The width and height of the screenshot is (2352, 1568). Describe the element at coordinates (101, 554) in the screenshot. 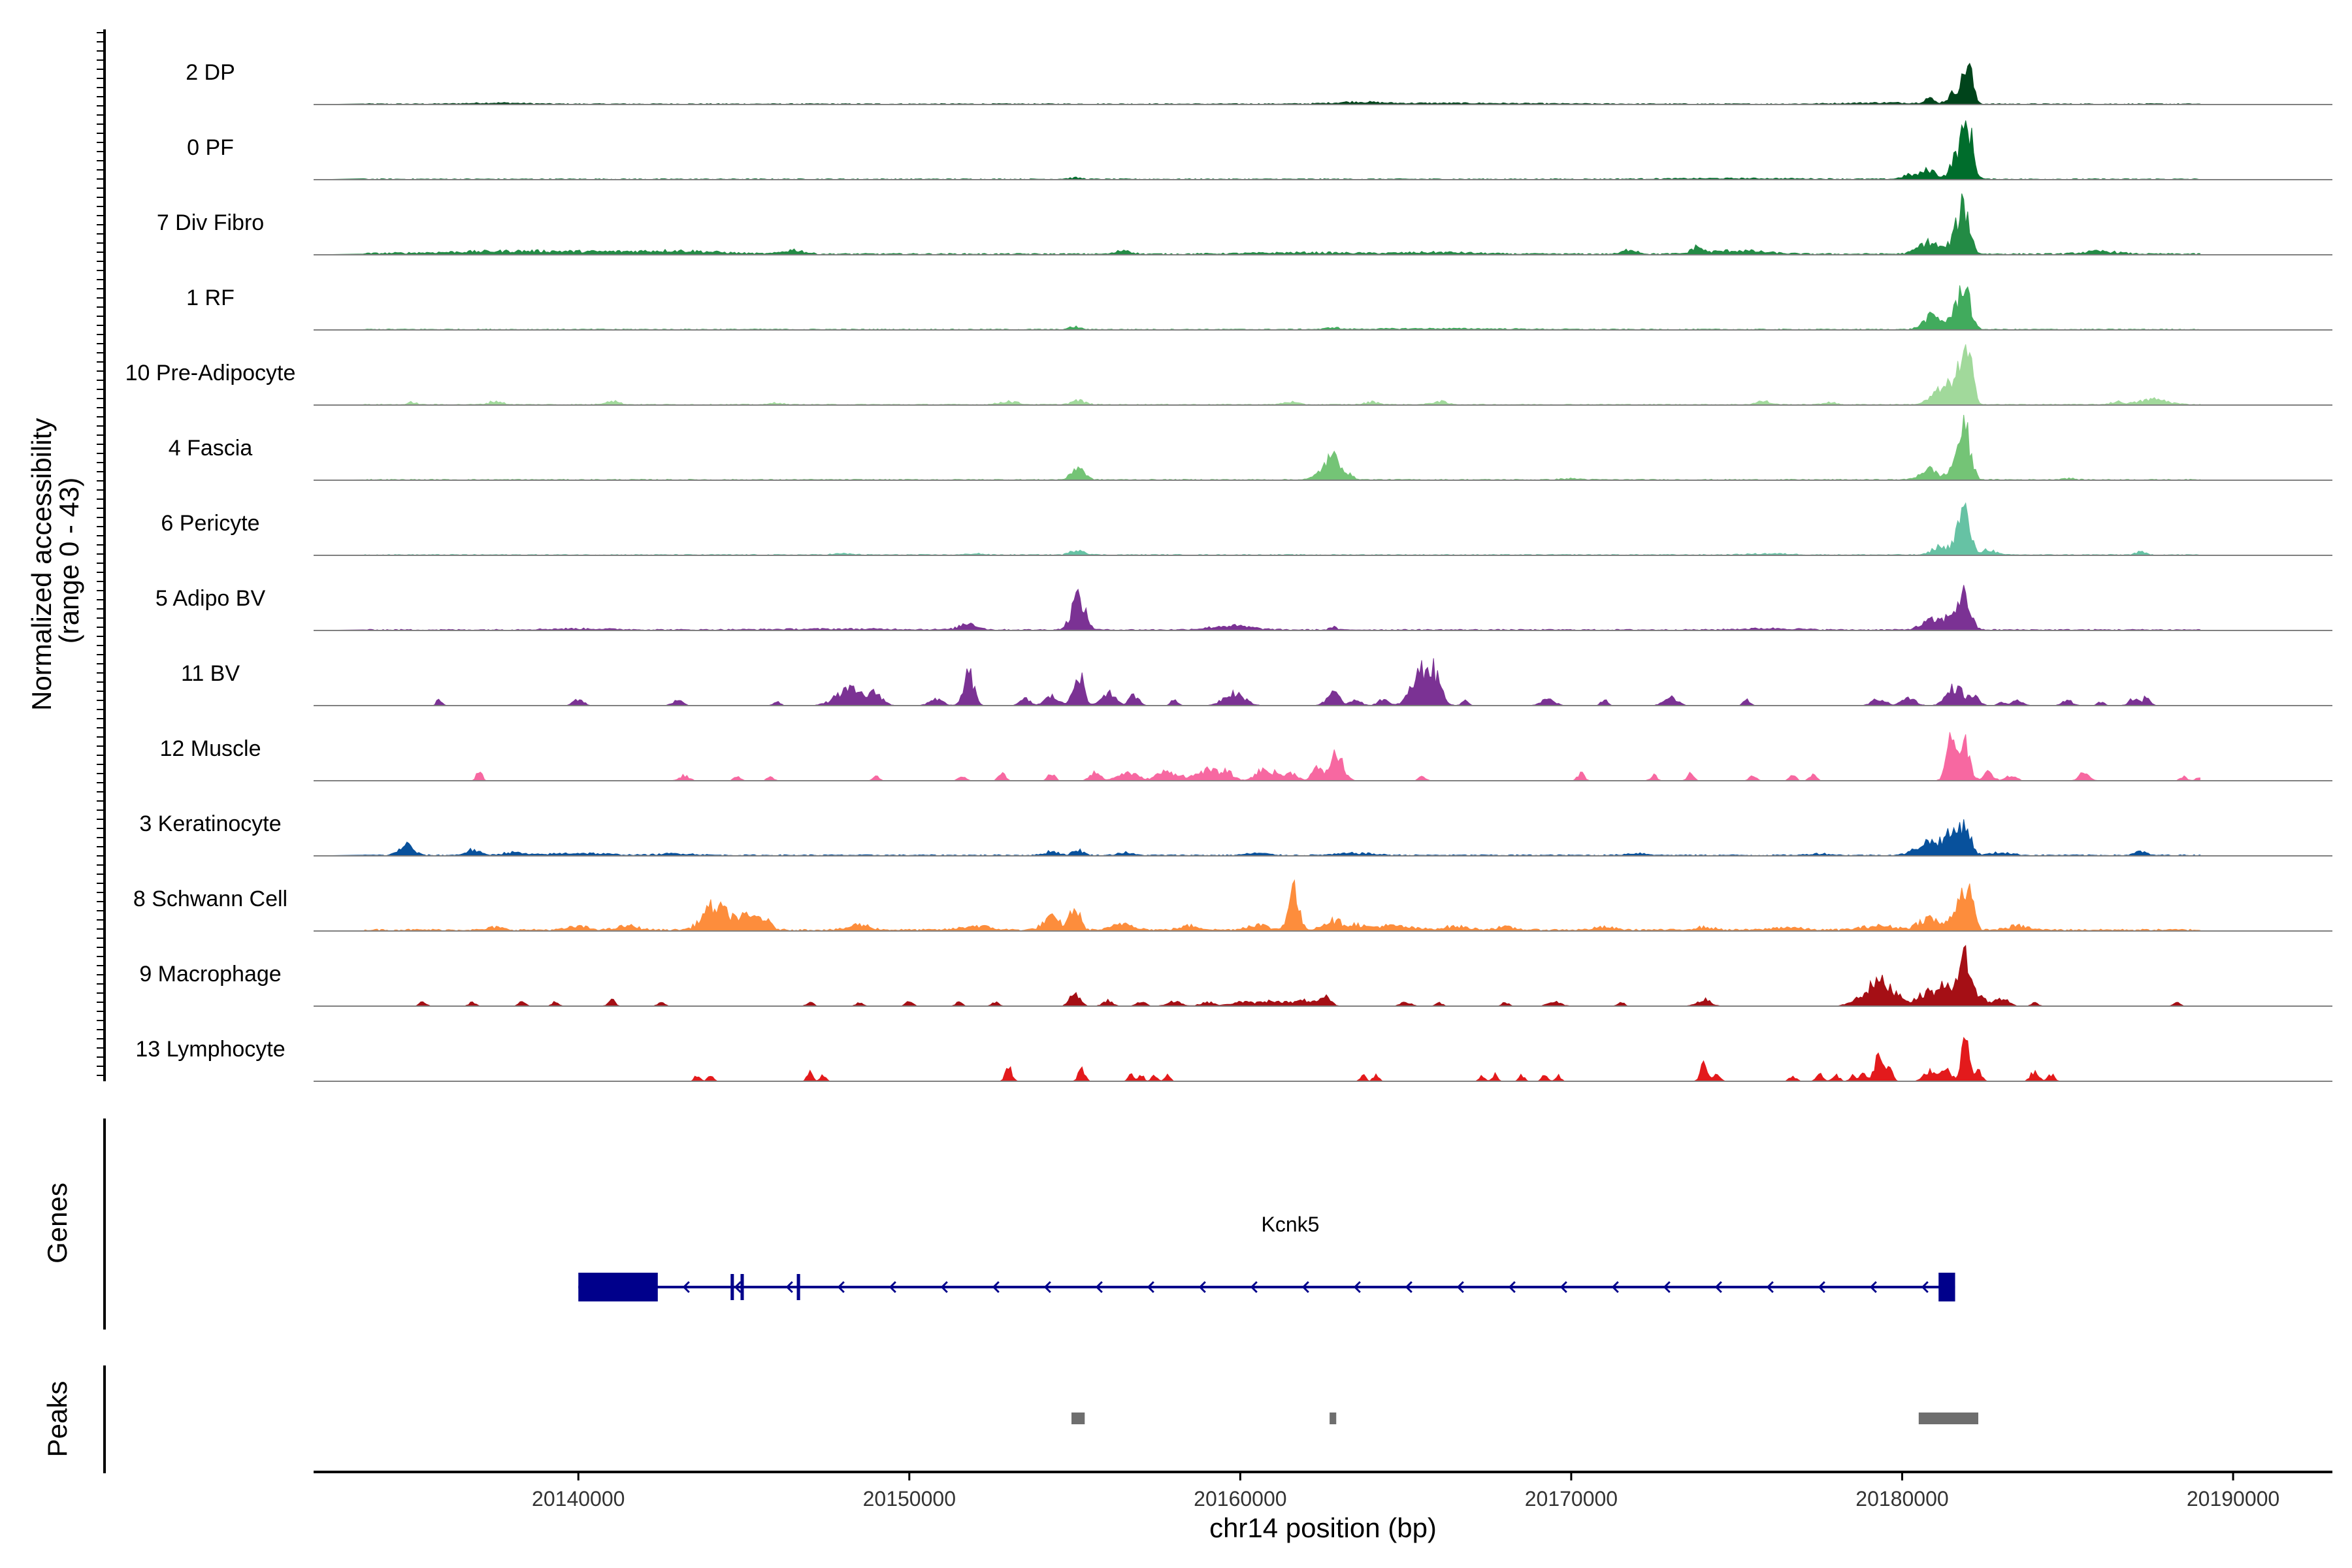

I see `coverage-y-axis-ticks` at that location.